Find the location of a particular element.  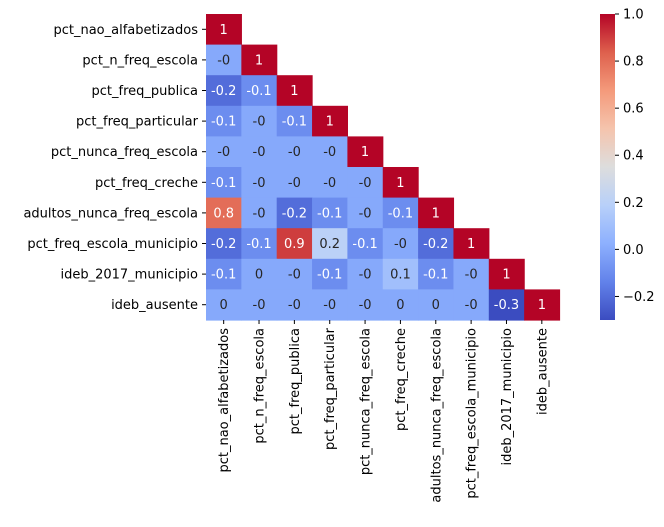

x-tick-label: pct_freq_particular is located at coordinates (330, 388).